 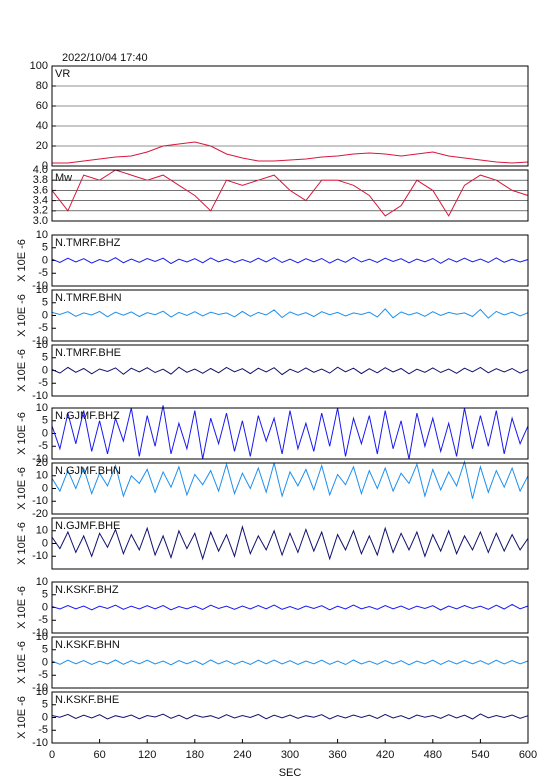 I want to click on panel-label: Mw, so click(x=63, y=178).